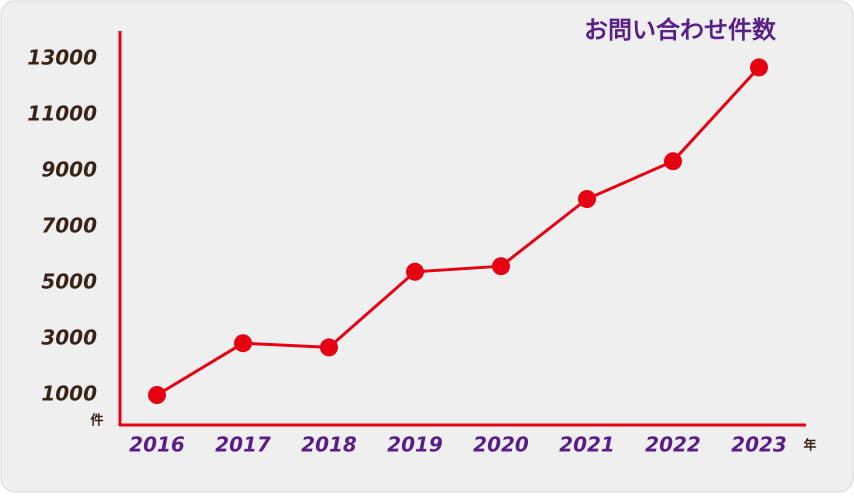 Image resolution: width=854 pixels, height=498 pixels. I want to click on y-tick-label: 11000, so click(62, 114).